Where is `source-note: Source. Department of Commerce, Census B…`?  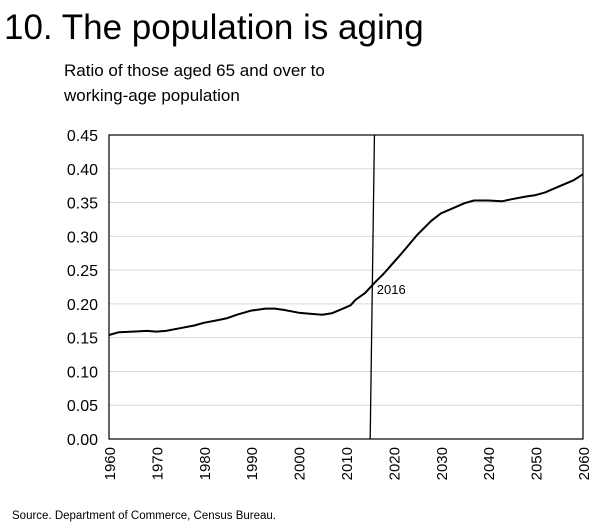 source-note: Source. Department of Commerce, Census B… is located at coordinates (144, 516).